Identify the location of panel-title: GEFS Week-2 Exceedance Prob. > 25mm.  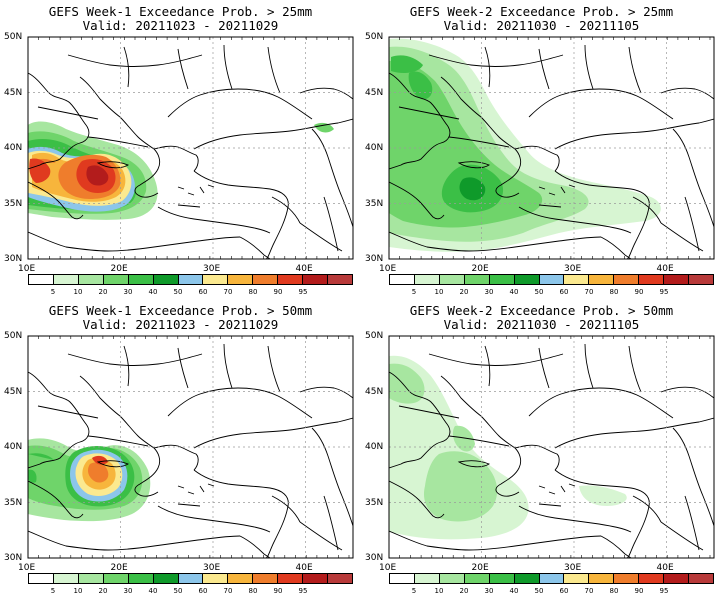
(541, 11).